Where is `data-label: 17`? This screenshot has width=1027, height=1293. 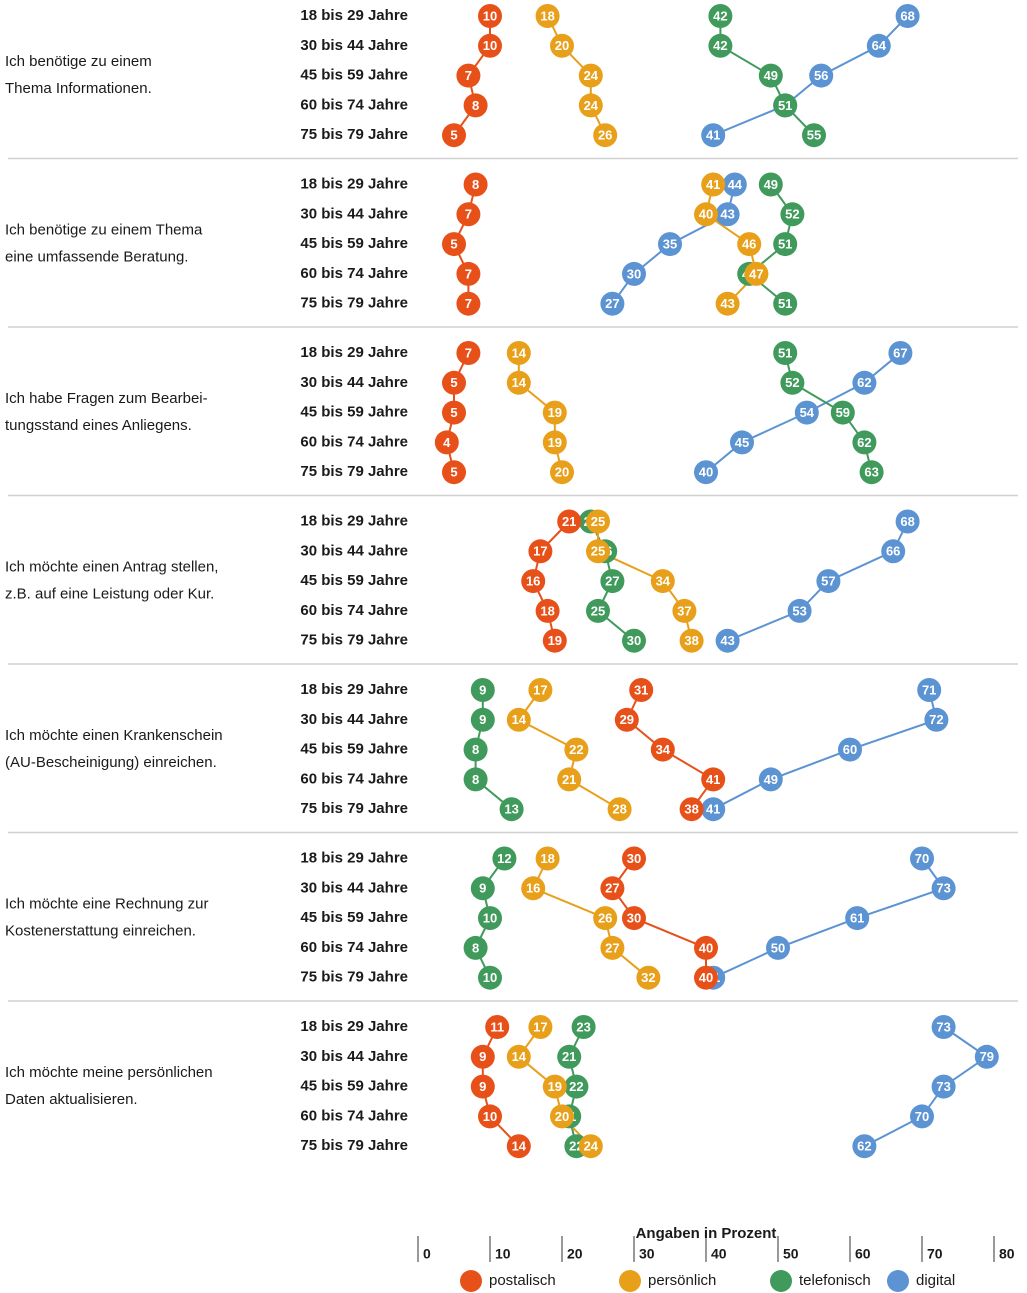
data-label: 17 is located at coordinates (540, 1026).